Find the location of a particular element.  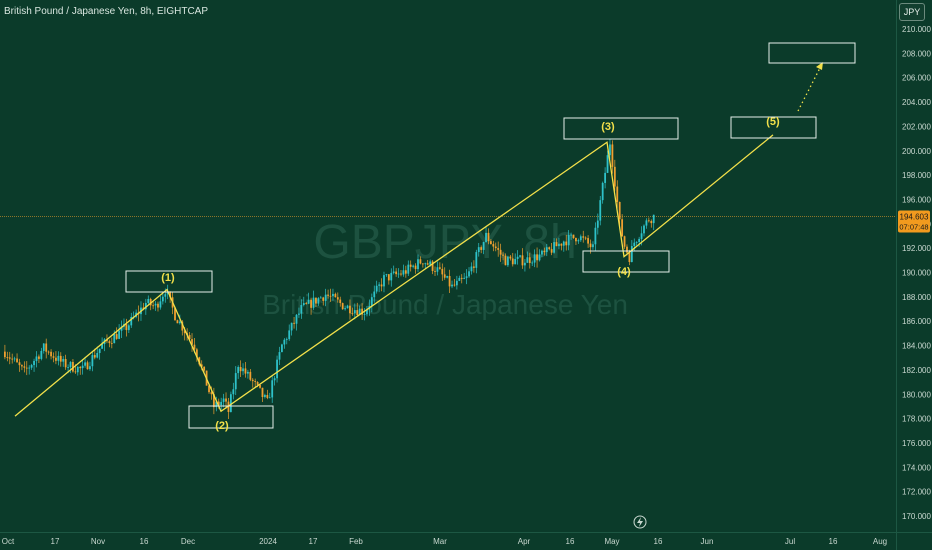

wave-label: (2) is located at coordinates (222, 426).